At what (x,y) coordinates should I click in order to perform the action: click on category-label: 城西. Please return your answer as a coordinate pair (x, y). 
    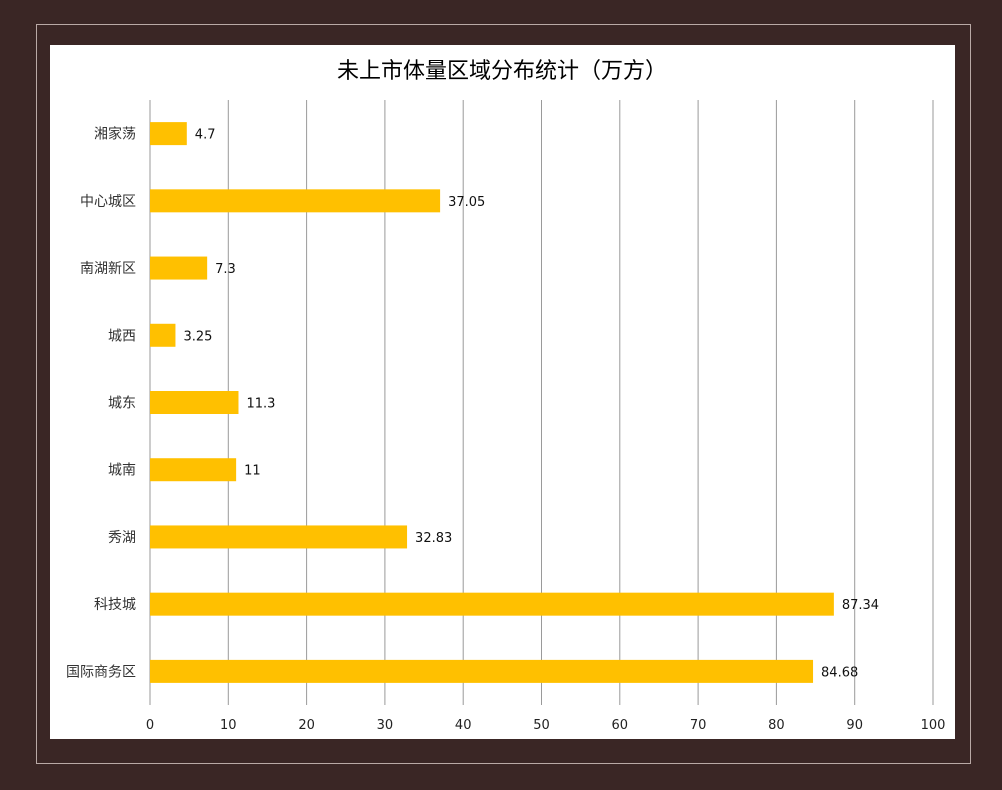
    Looking at the image, I should click on (122, 336).